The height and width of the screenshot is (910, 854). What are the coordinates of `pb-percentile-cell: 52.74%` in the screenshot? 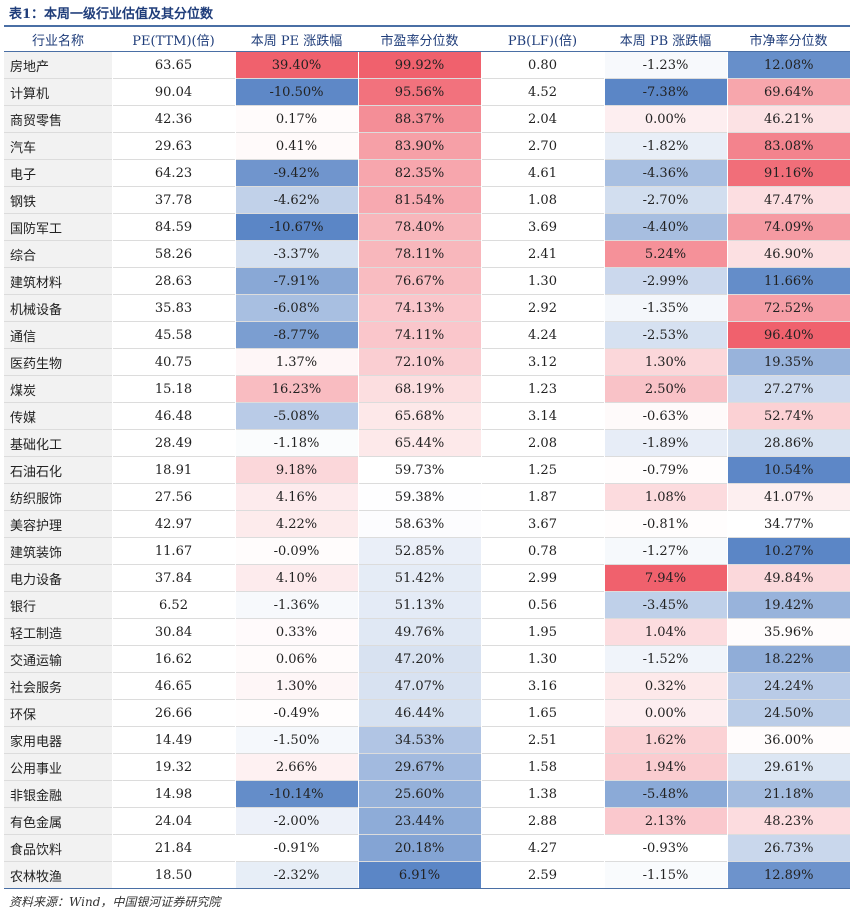 It's located at (788, 416).